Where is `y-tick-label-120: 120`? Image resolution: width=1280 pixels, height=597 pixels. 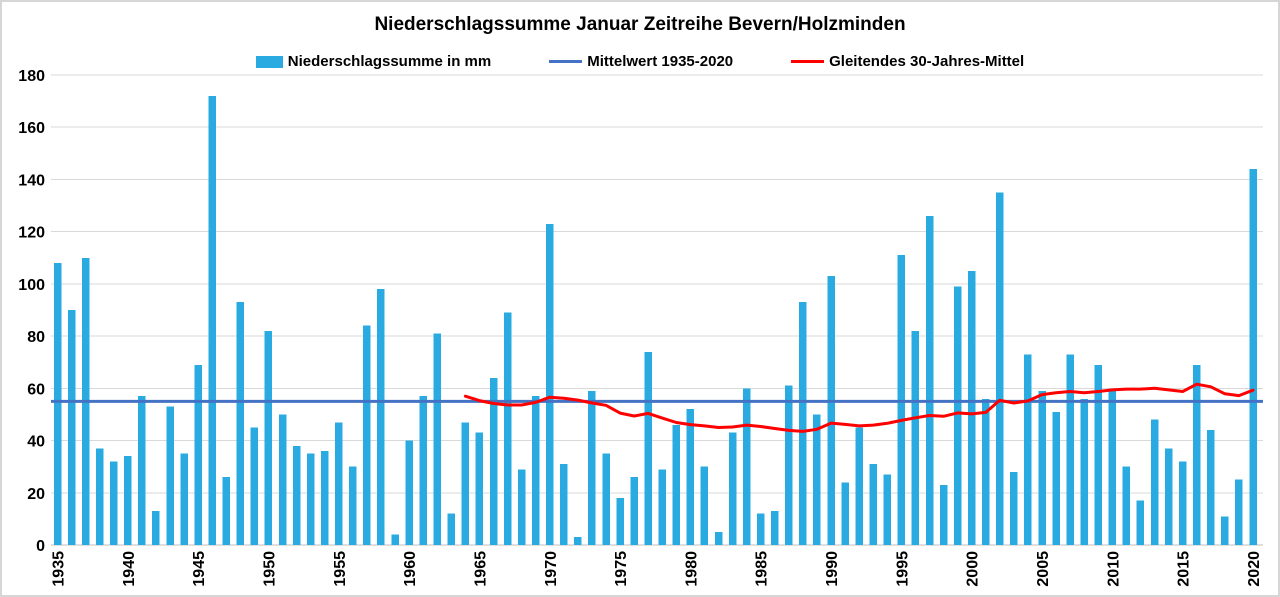
y-tick-label-120: 120 is located at coordinates (31, 233).